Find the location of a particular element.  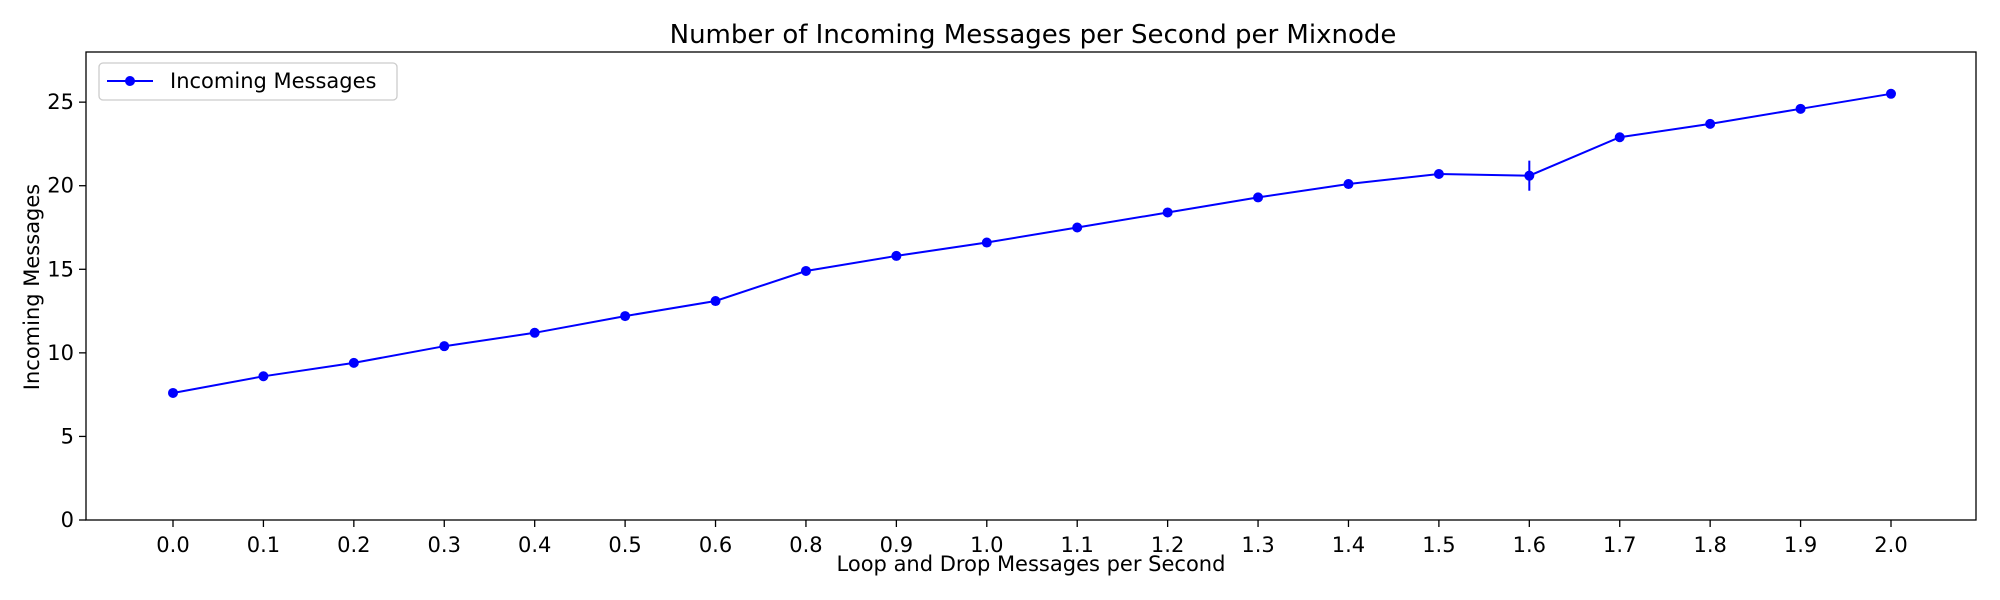

x-tick-label: 0.9 is located at coordinates (896, 545).